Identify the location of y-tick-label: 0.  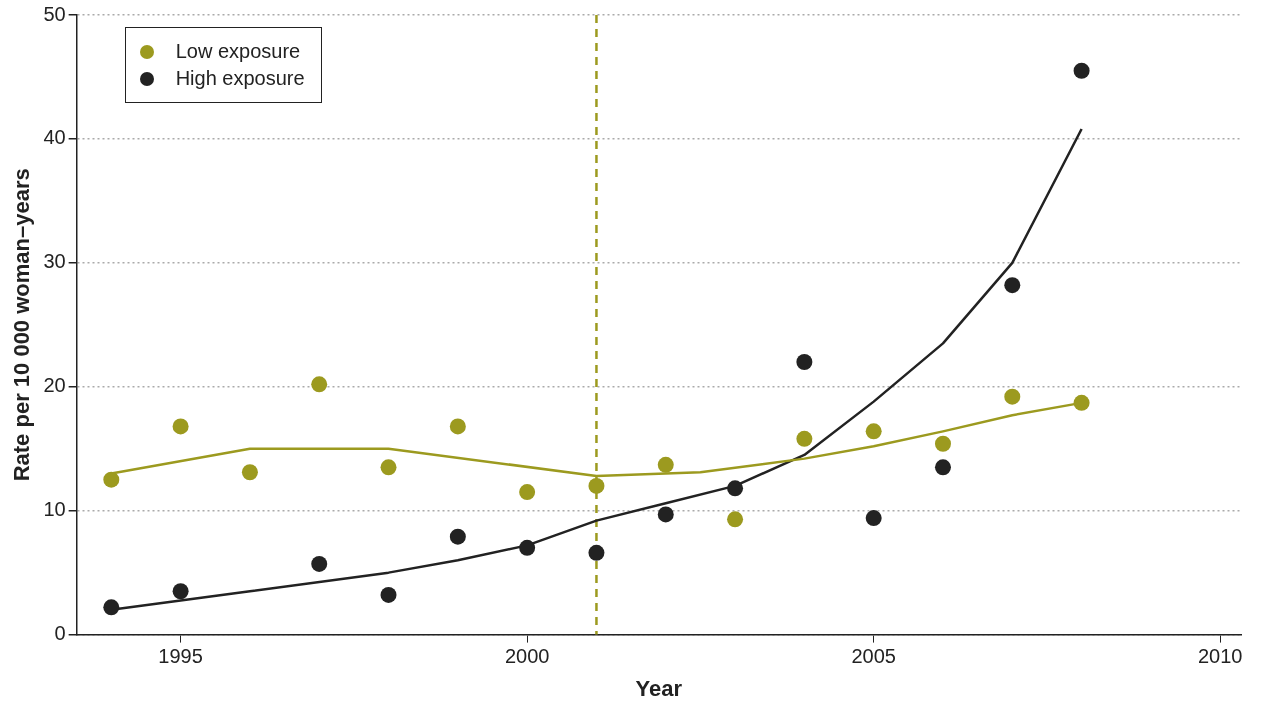
(60, 633).